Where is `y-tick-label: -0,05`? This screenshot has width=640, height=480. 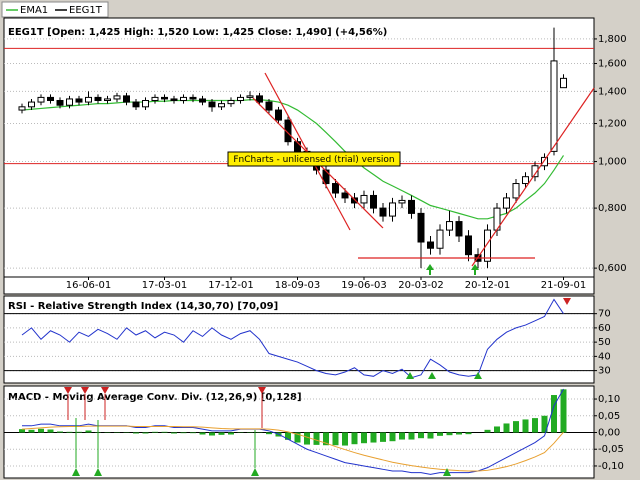
y-tick-label: -0,05 is located at coordinates (611, 449).